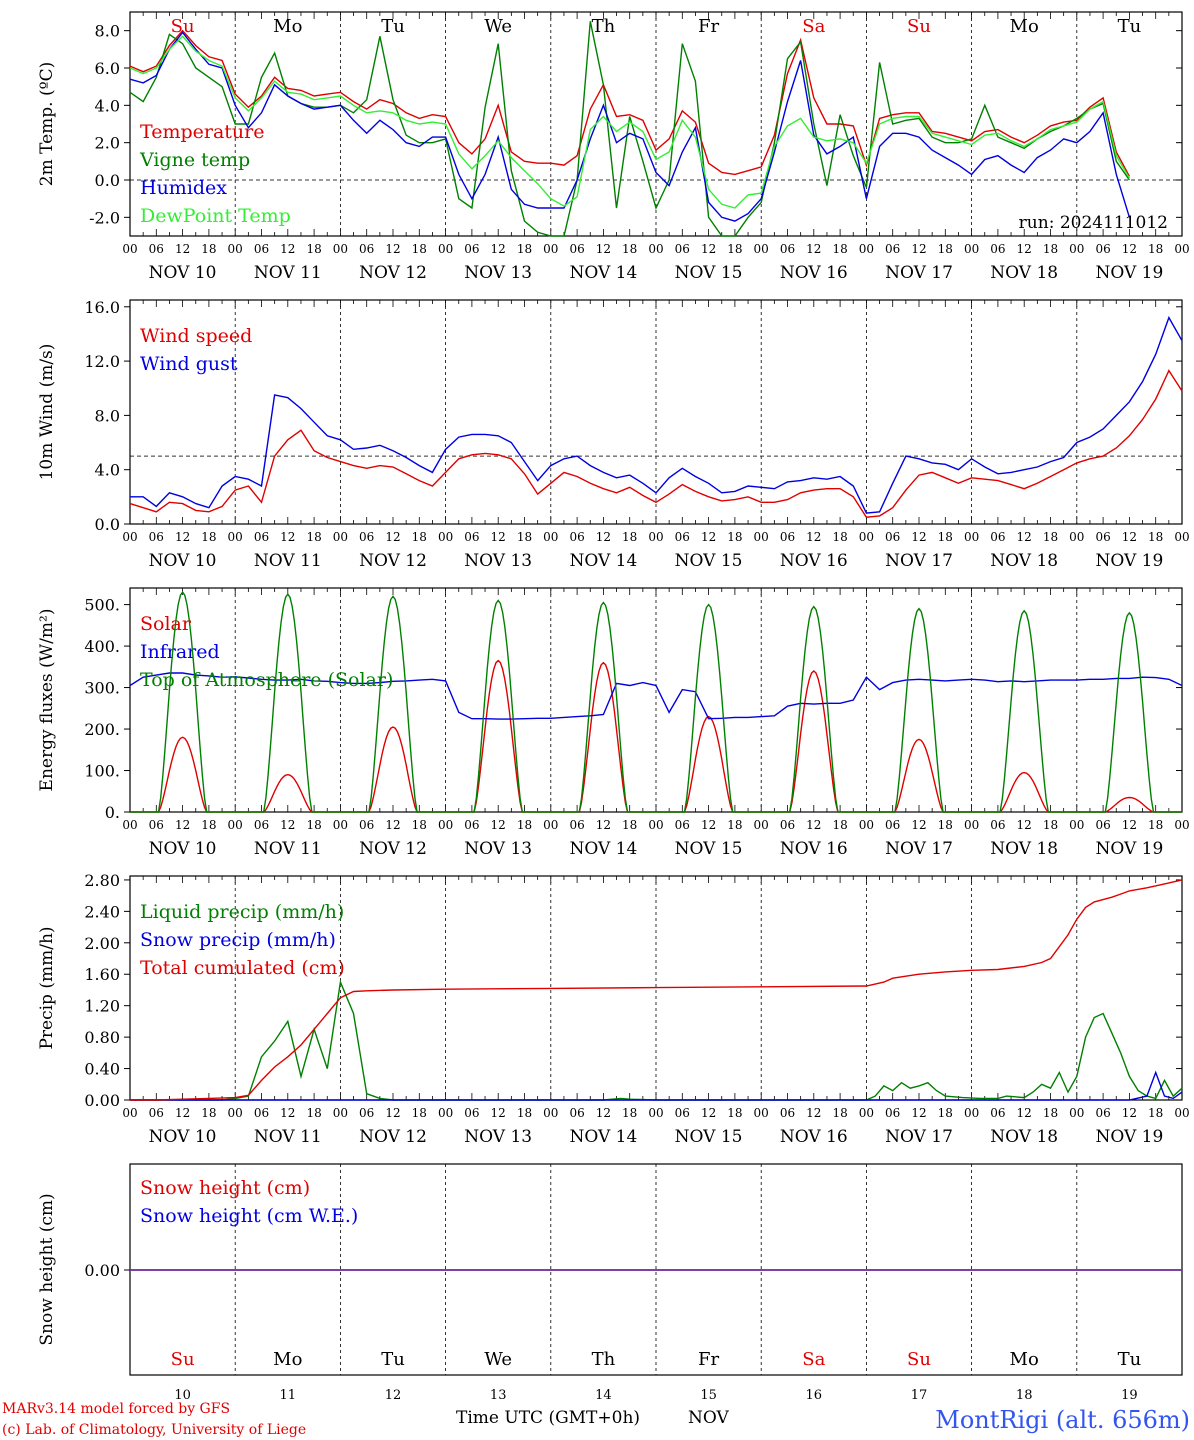 The width and height of the screenshot is (1194, 1440). Describe the element at coordinates (708, 1395) in the screenshot. I see `day-number-label: 15` at that location.